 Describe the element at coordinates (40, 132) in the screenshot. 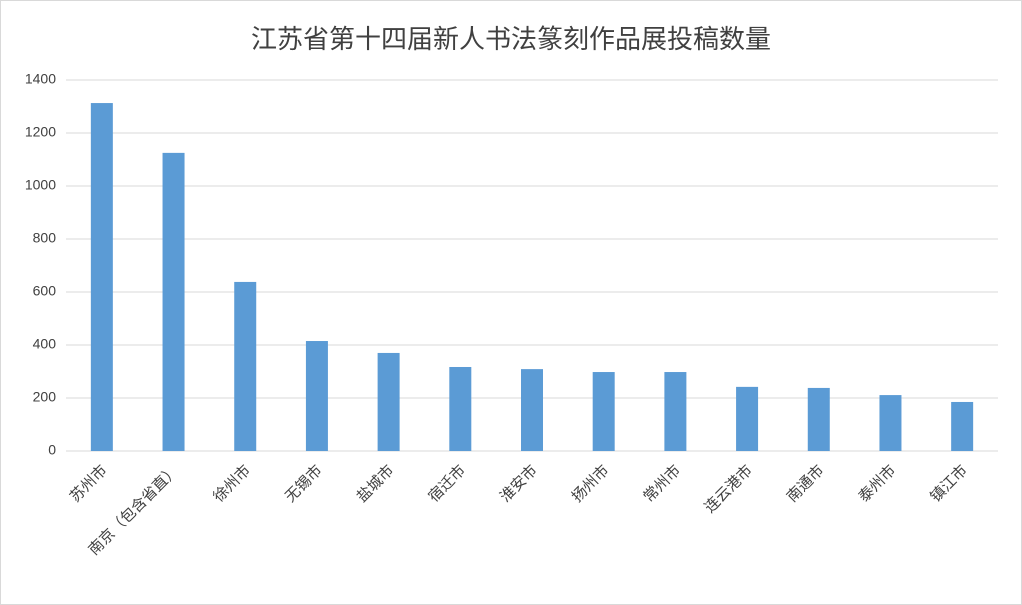

I see `y-tick-label: 1200` at that location.